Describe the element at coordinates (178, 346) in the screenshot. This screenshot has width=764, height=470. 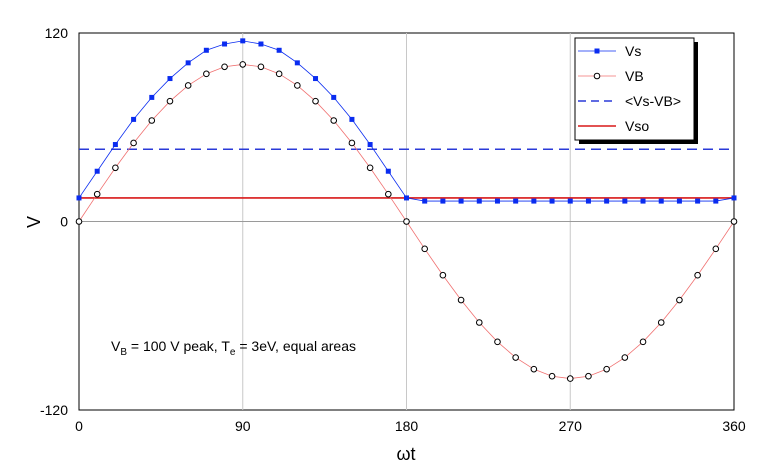
I see `annotation-mid: = 100 V peak, T` at that location.